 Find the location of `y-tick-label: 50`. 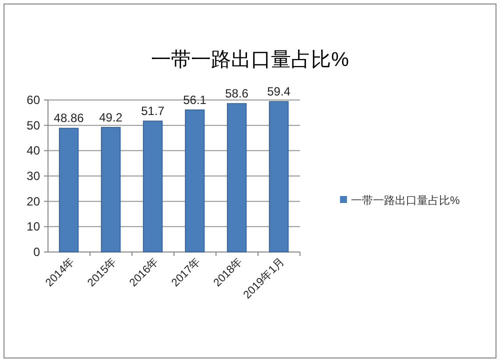

y-tick-label: 50 is located at coordinates (33, 125).